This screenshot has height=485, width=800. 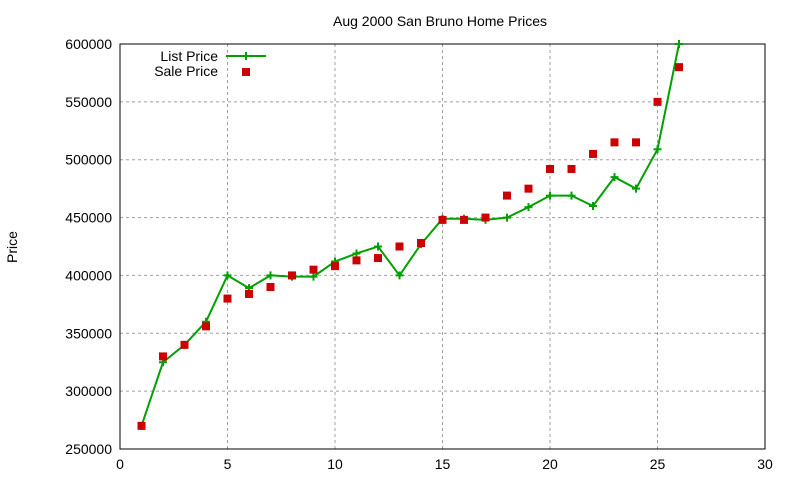 What do you see at coordinates (88, 449) in the screenshot?
I see `y-tick-label: 250000` at bounding box center [88, 449].